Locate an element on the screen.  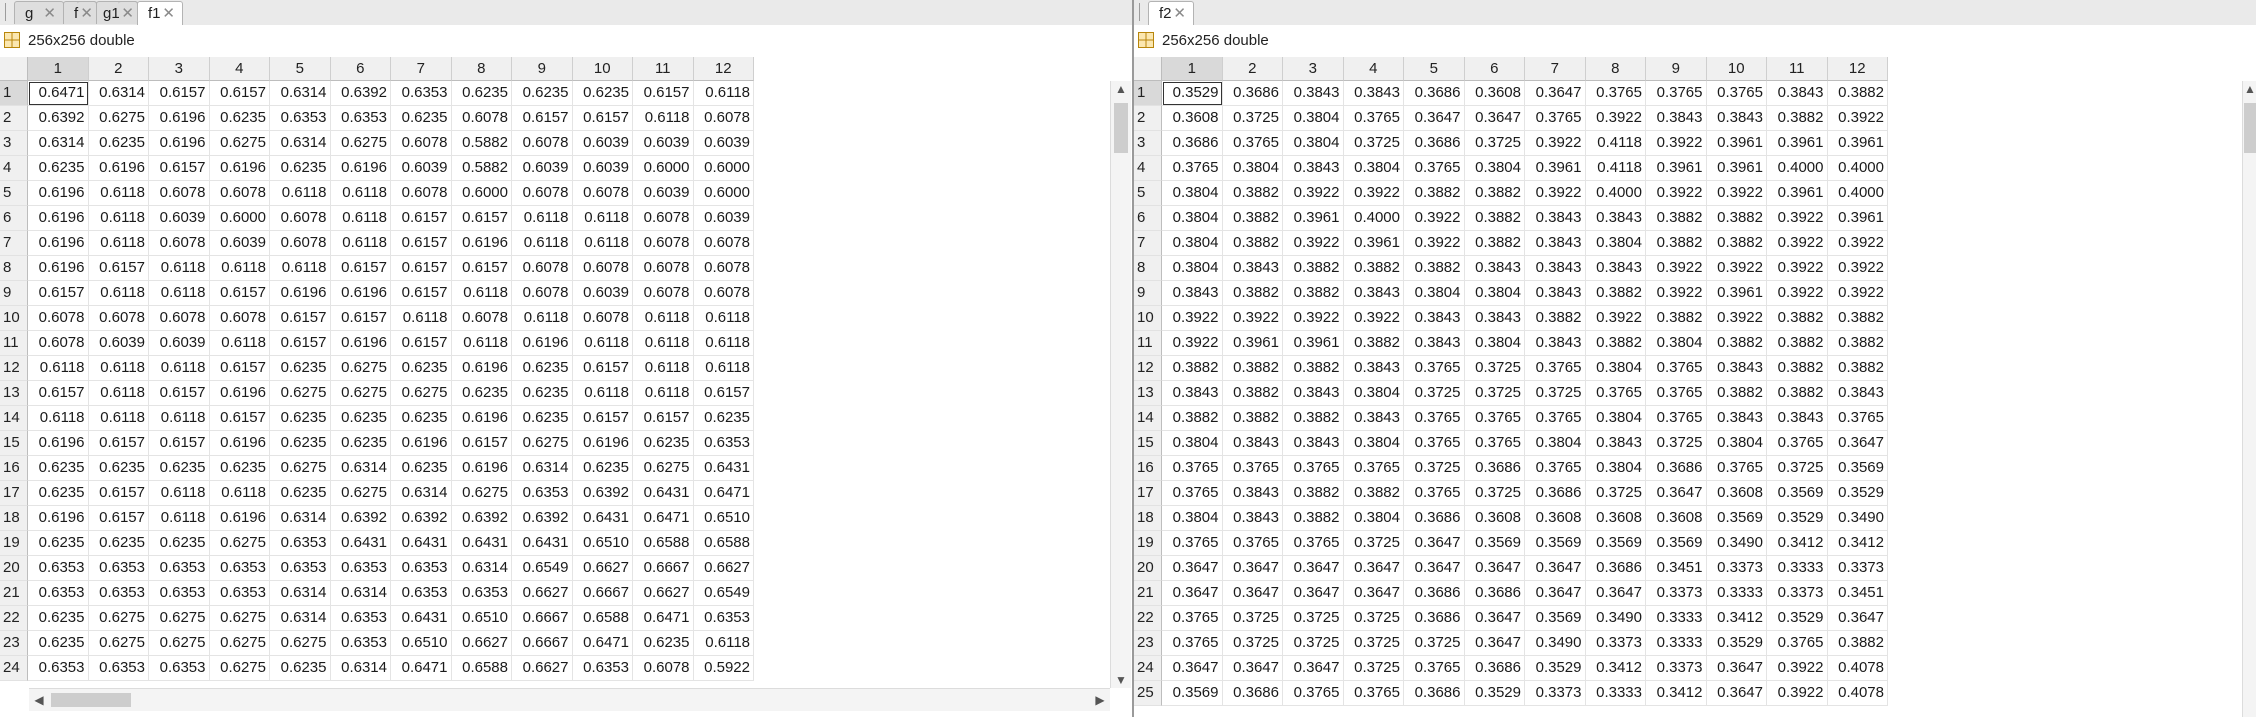
table-cell: 0.4078 is located at coordinates (1857, 693).